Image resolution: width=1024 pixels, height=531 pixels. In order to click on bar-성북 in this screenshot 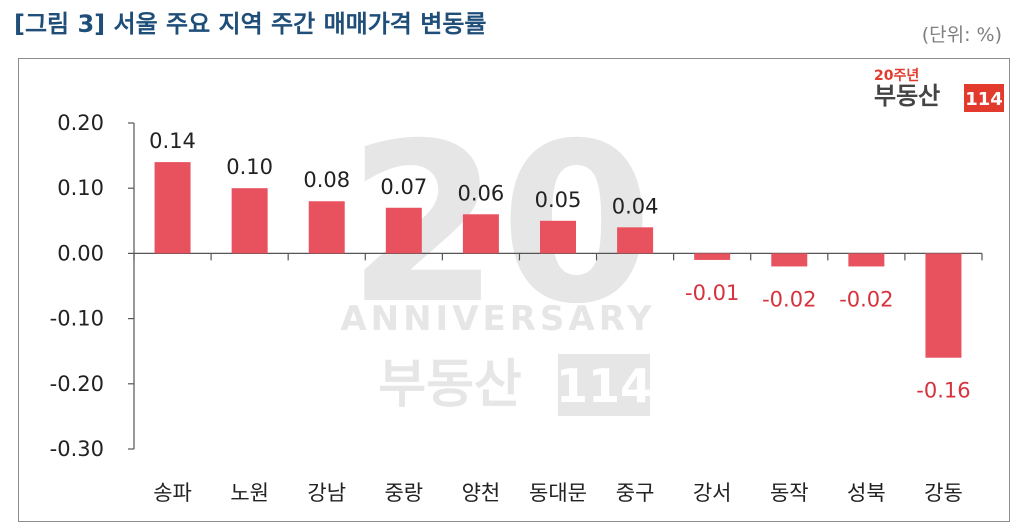, I will do `click(866, 260)`.